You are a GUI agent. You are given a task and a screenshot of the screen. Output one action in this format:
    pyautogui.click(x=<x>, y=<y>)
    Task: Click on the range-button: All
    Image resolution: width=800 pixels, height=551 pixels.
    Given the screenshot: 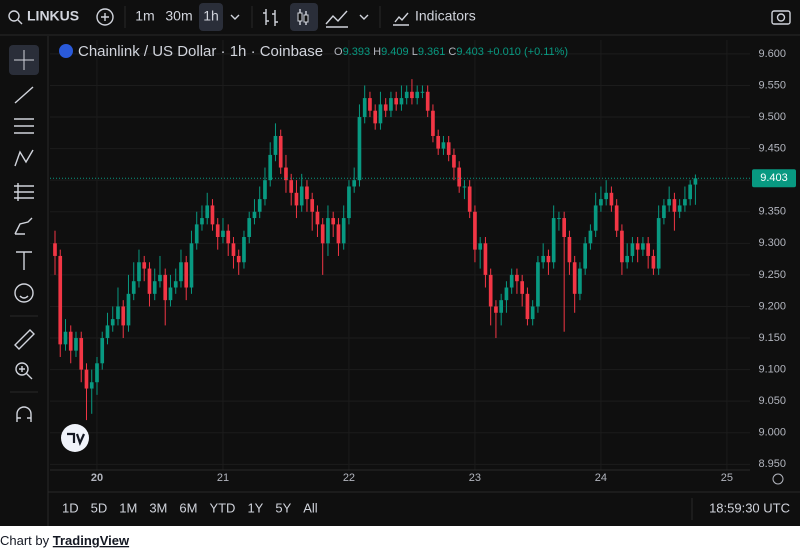 What is the action you would take?
    pyautogui.click(x=310, y=507)
    